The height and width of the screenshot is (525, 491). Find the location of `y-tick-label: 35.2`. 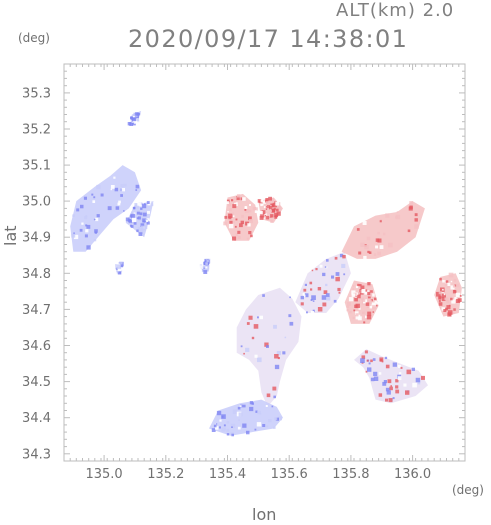

y-tick-label: 35.2 is located at coordinates (36, 130).